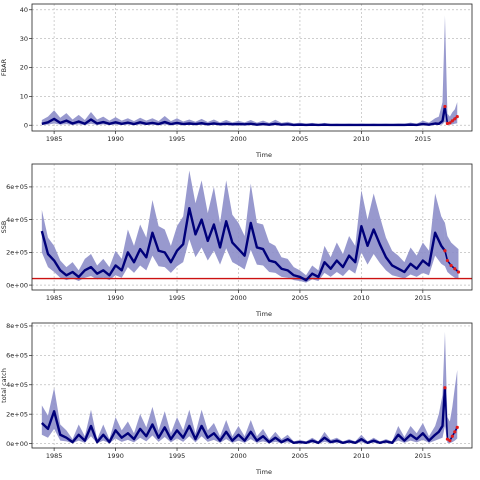  I want to click on y-tick-label: 30, so click(24, 39).